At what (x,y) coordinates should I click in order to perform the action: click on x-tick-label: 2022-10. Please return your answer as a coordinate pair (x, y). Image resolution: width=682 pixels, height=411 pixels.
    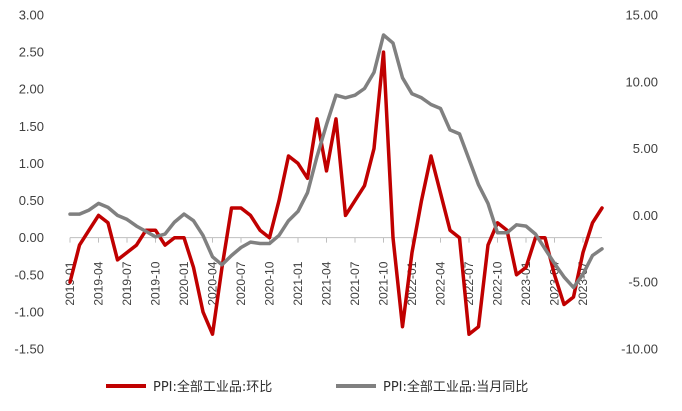
    Looking at the image, I should click on (498, 283).